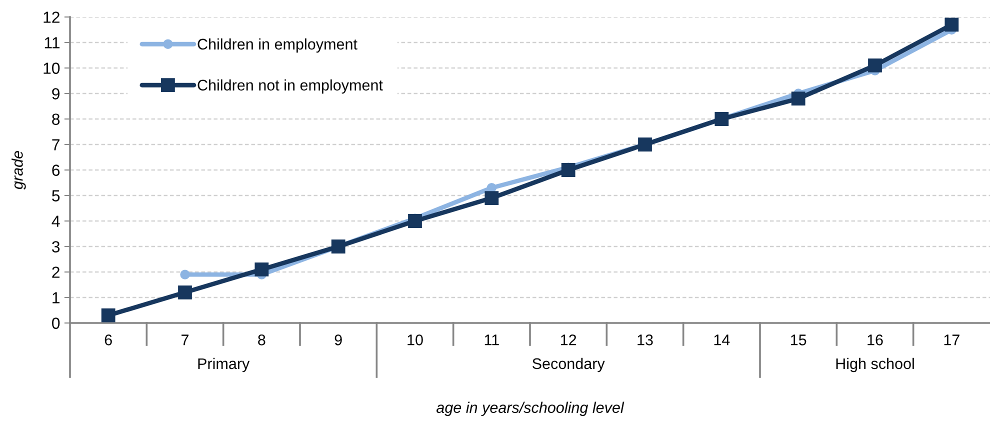 This screenshot has height=428, width=990. What do you see at coordinates (568, 340) in the screenshot?
I see `x-tick-label: 12` at bounding box center [568, 340].